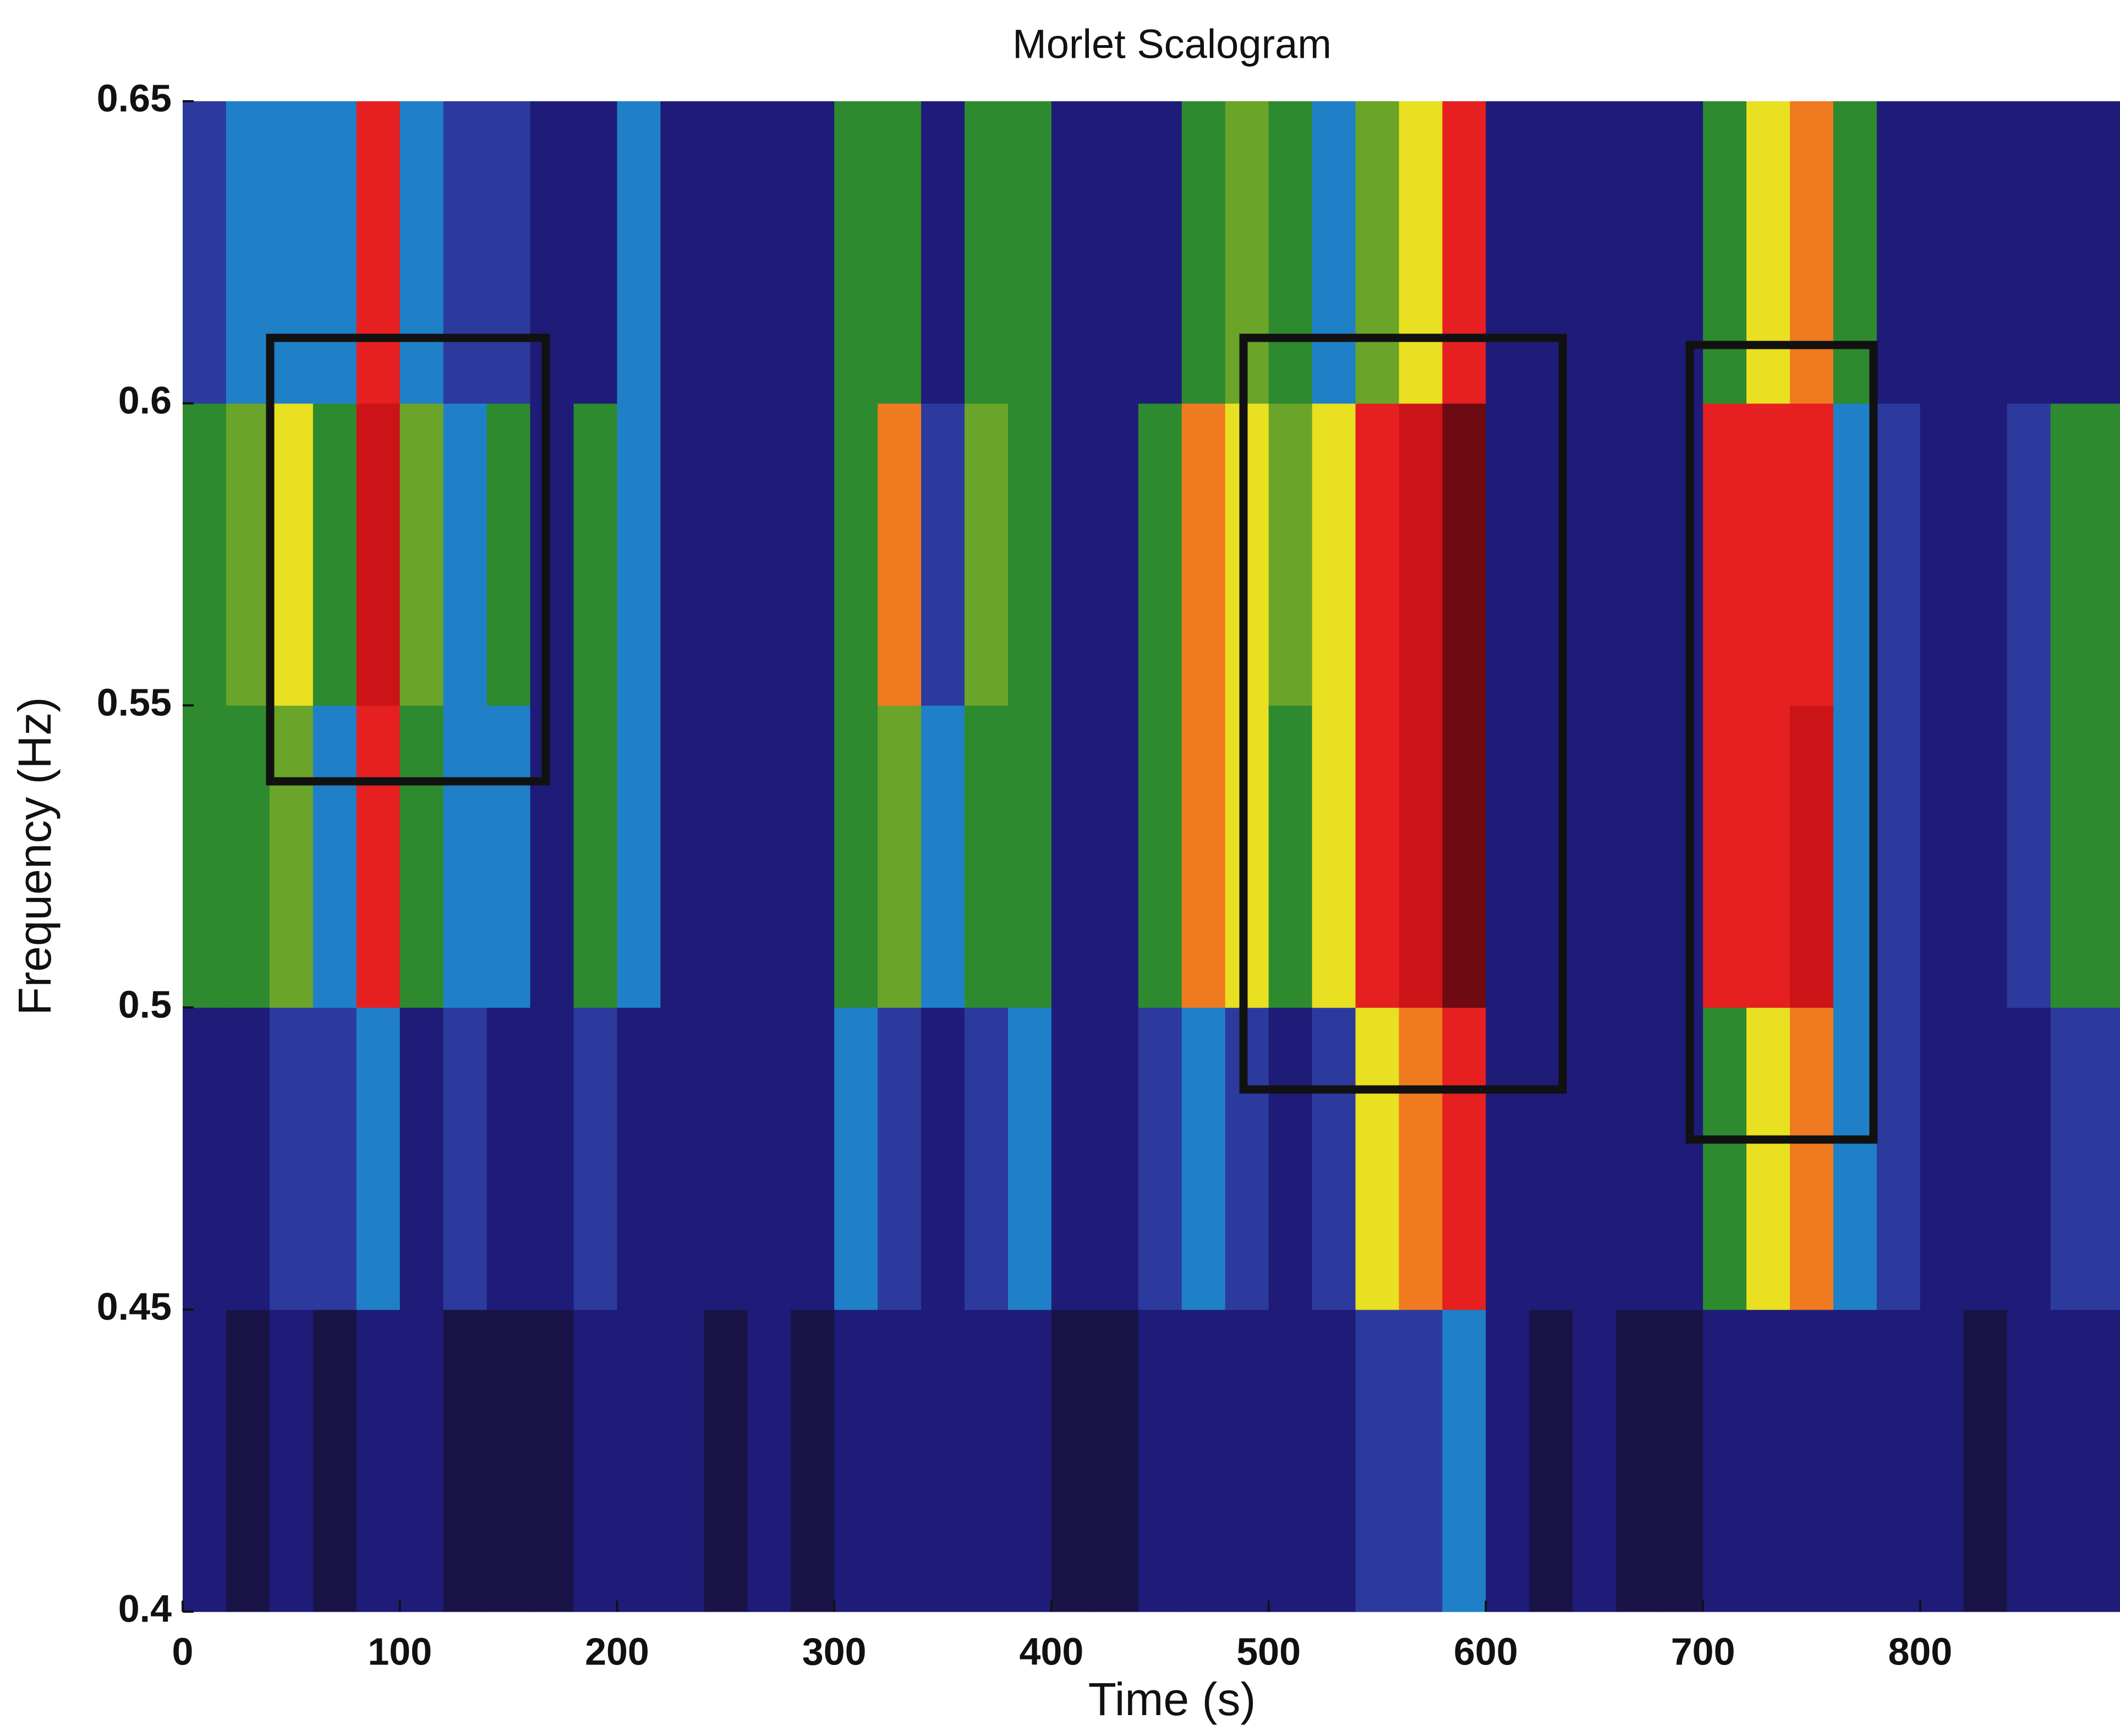 This screenshot has width=2120, height=1736. What do you see at coordinates (1172, 44) in the screenshot?
I see `chart-title: Morlet Scalogram` at bounding box center [1172, 44].